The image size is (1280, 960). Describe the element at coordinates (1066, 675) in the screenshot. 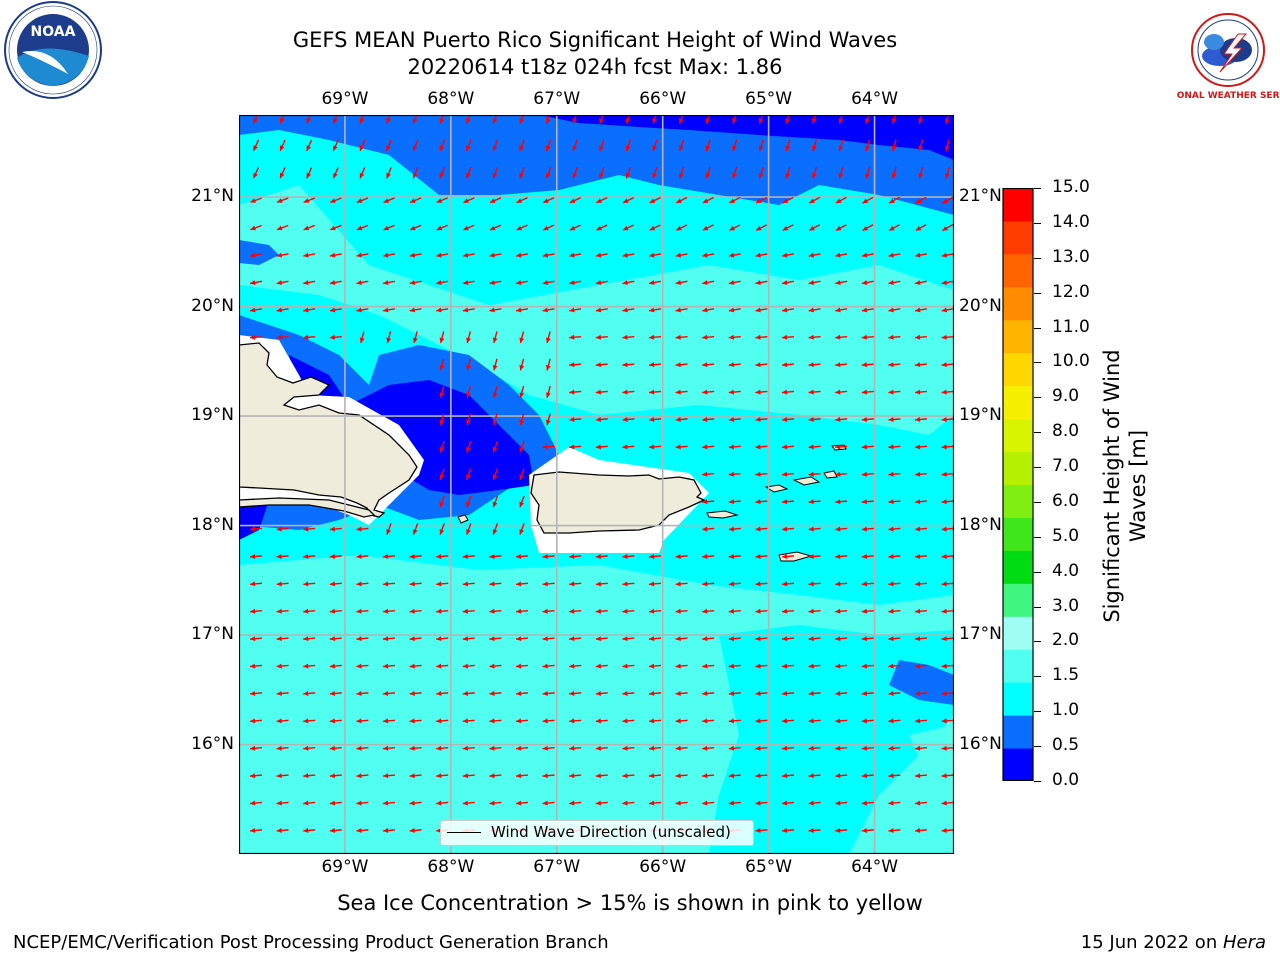

I see `colorbar-tick-14: 1.5` at that location.